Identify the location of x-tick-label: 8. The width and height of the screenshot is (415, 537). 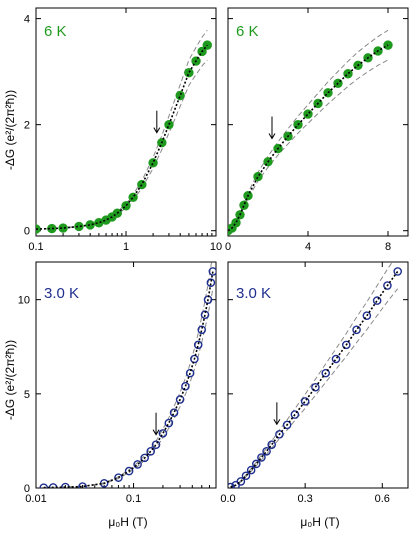
(388, 247).